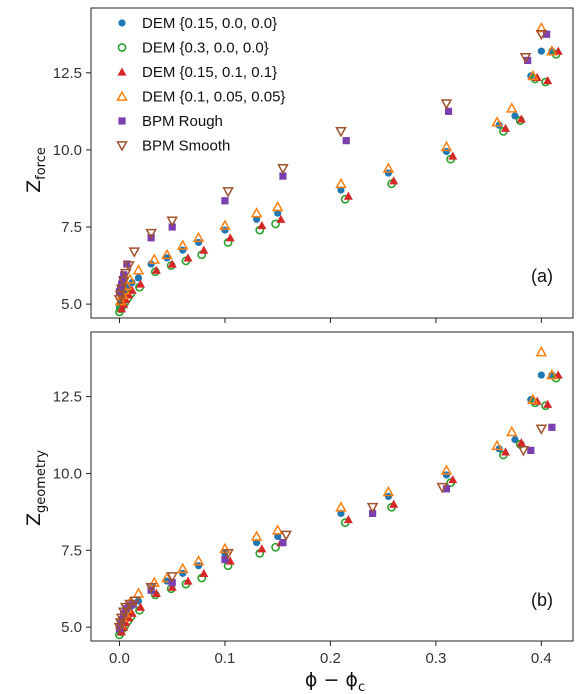 This screenshot has height=694, width=587. I want to click on legend-label: DEM {0.15, 0.0, 0.0}, so click(209, 23).